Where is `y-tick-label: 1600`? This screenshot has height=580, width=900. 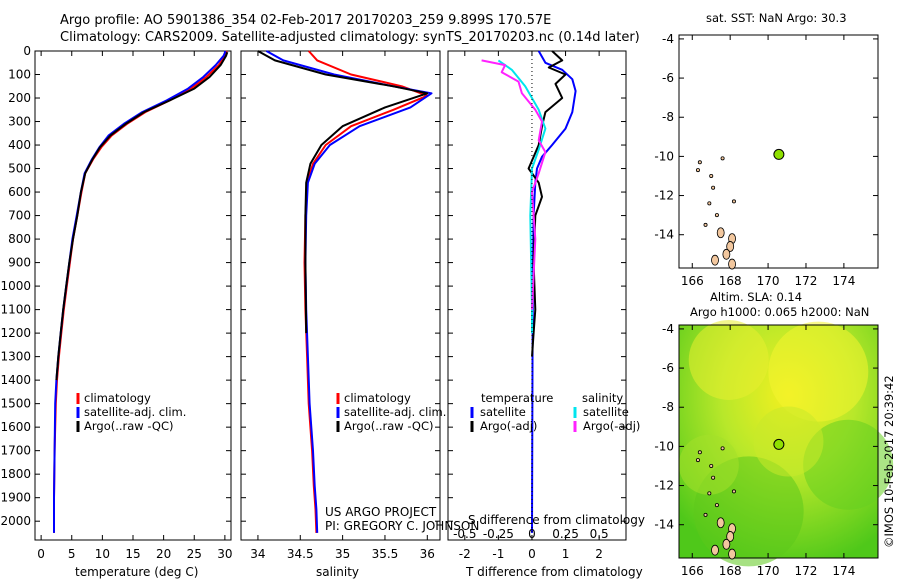 y-tick-label: 1600 is located at coordinates (15, 427).